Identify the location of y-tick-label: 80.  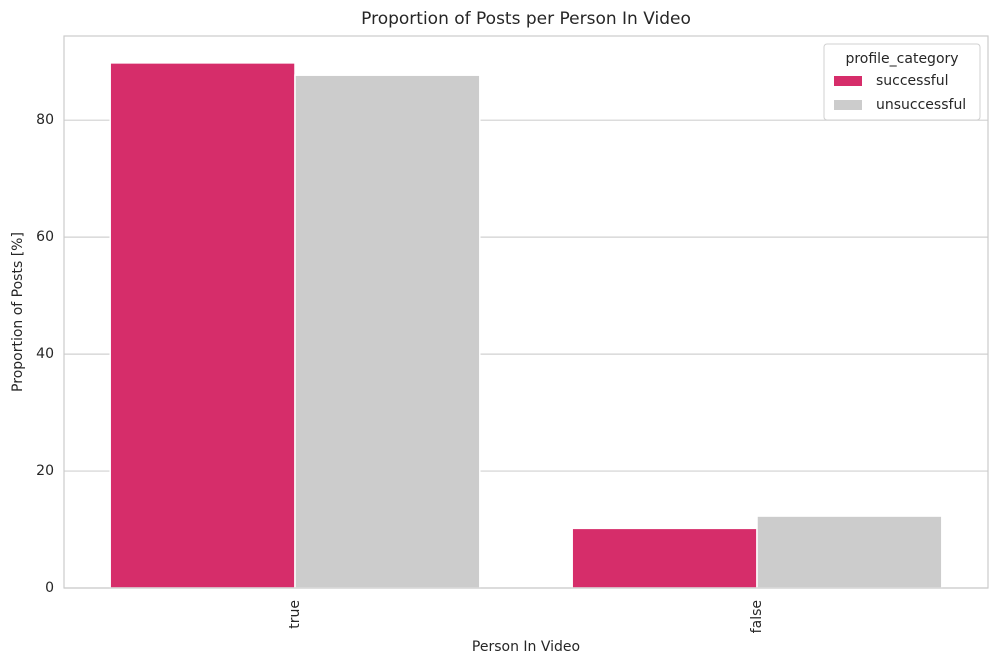
(45, 120).